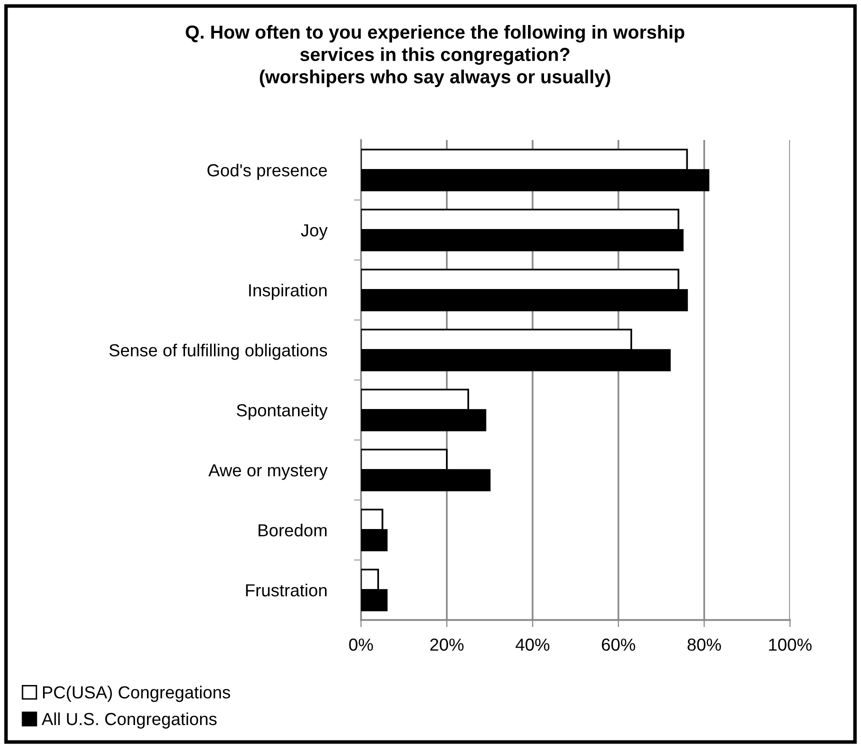 The width and height of the screenshot is (861, 748). Describe the element at coordinates (314, 232) in the screenshot. I see `y-tick-label: Joy` at that location.